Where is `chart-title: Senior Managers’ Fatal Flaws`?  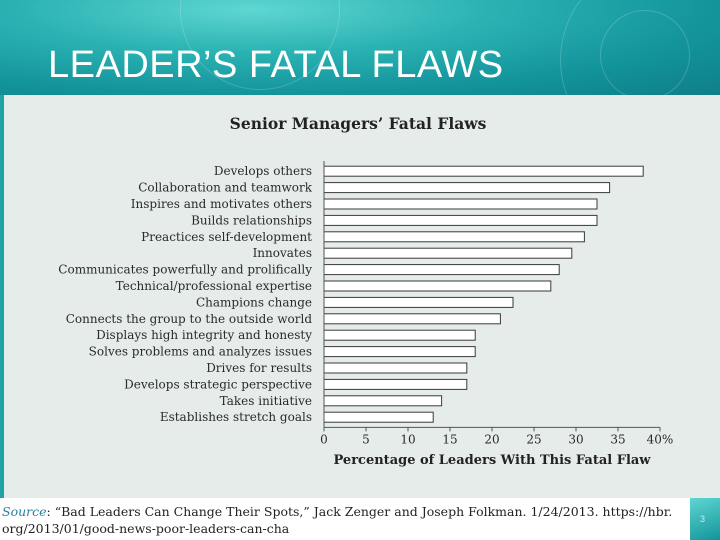 chart-title: Senior Managers’ Fatal Flaws is located at coordinates (358, 123).